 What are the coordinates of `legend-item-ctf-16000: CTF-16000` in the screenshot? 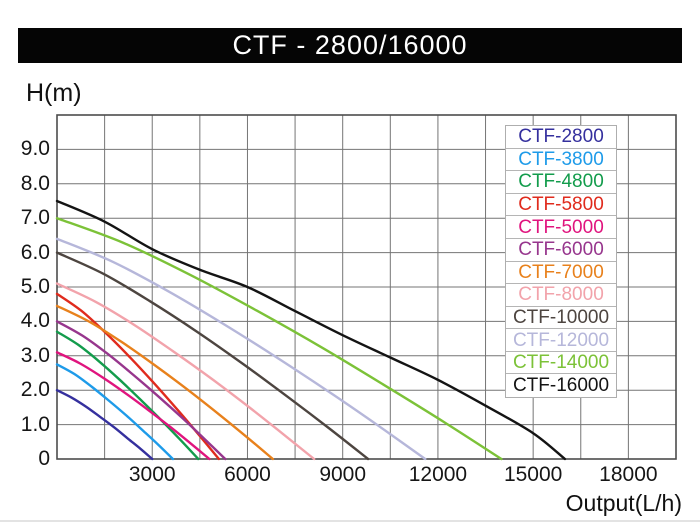 It's located at (561, 385).